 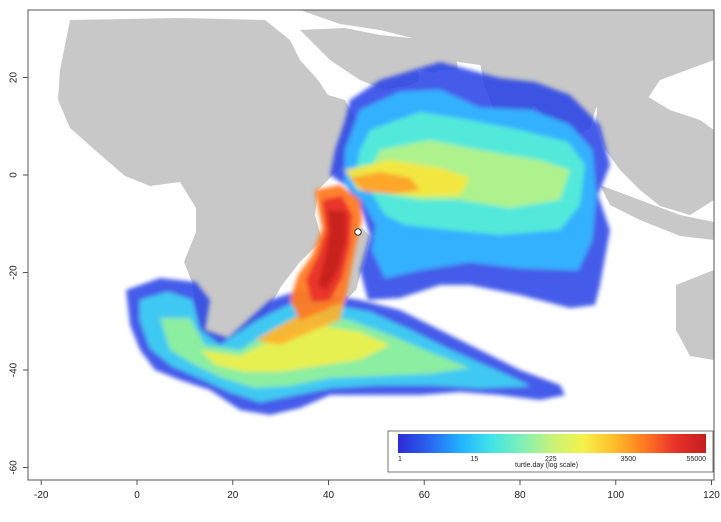 What do you see at coordinates (711, 495) in the screenshot?
I see `x-tick-label: 120` at bounding box center [711, 495].